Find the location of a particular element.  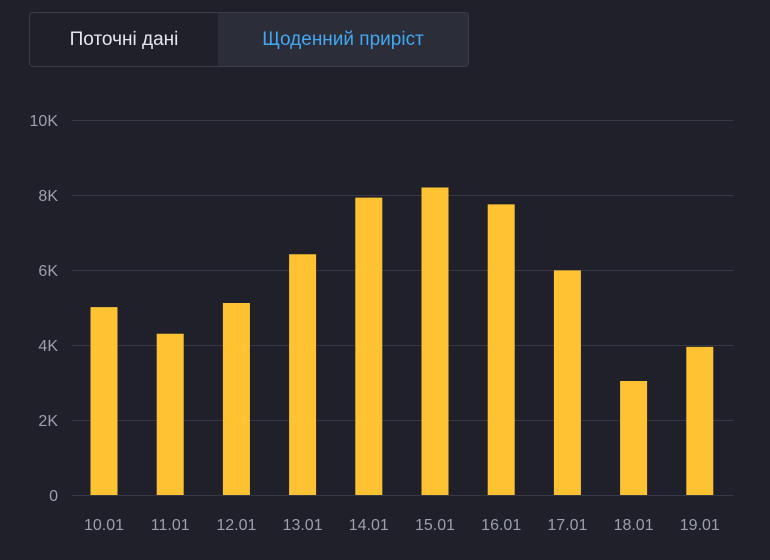

bar-13.01 is located at coordinates (303, 374).